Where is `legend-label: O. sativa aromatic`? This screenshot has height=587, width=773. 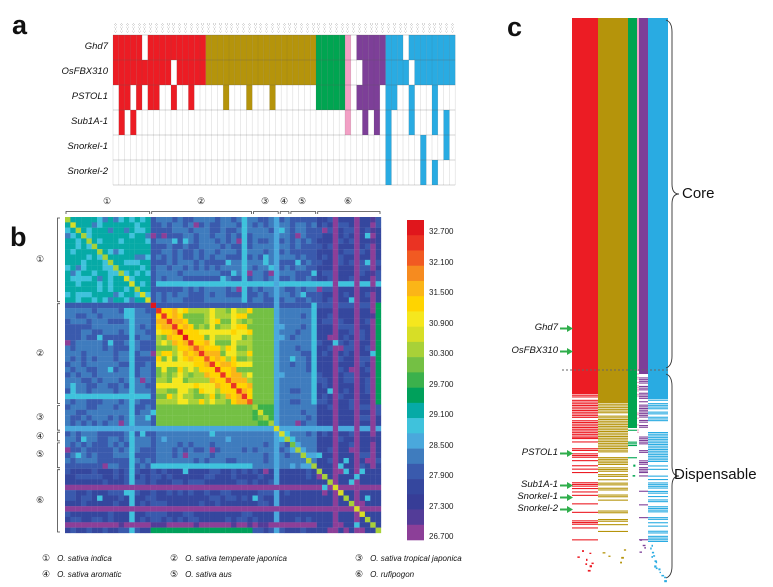 legend-label: O. sativa aromatic is located at coordinates (89, 574).